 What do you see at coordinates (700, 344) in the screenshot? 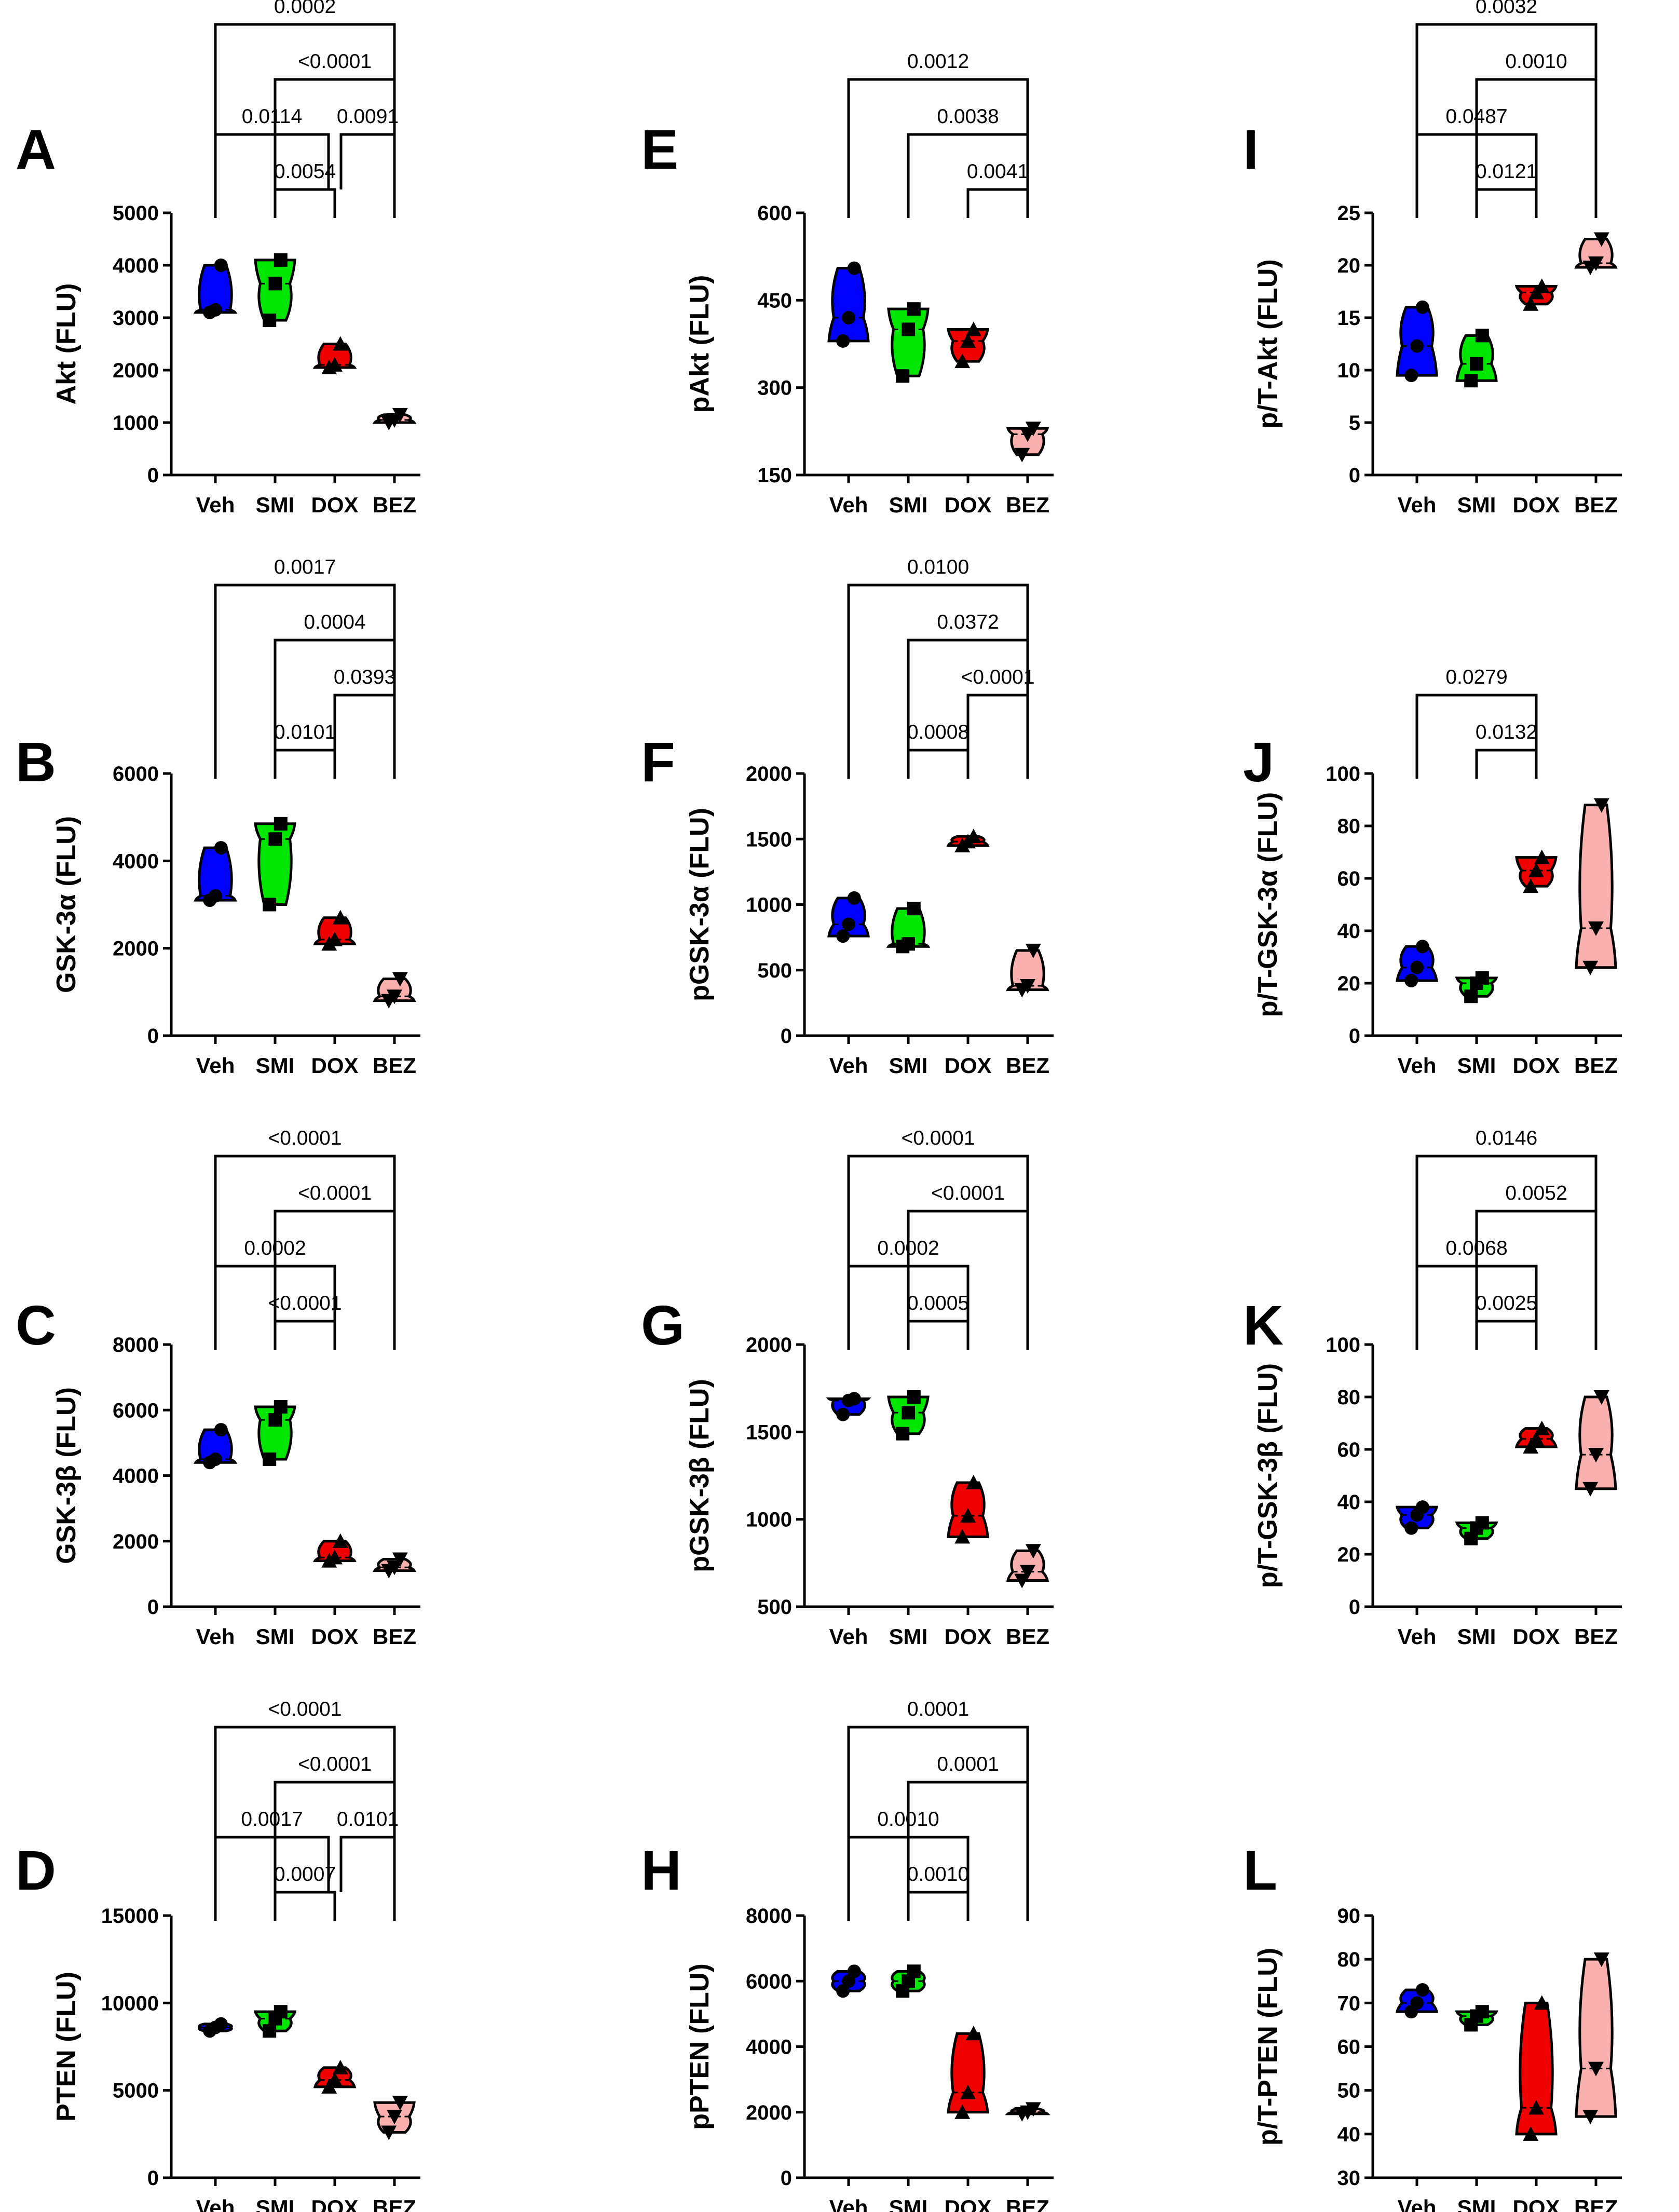
I see `y-axis-label: pAkt (FLU)` at bounding box center [700, 344].